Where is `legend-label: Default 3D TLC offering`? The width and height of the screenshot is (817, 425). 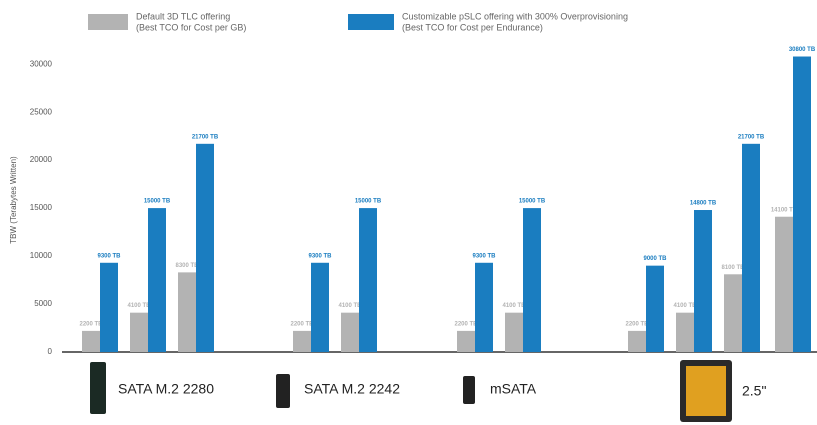 legend-label: Default 3D TLC offering is located at coordinates (183, 16).